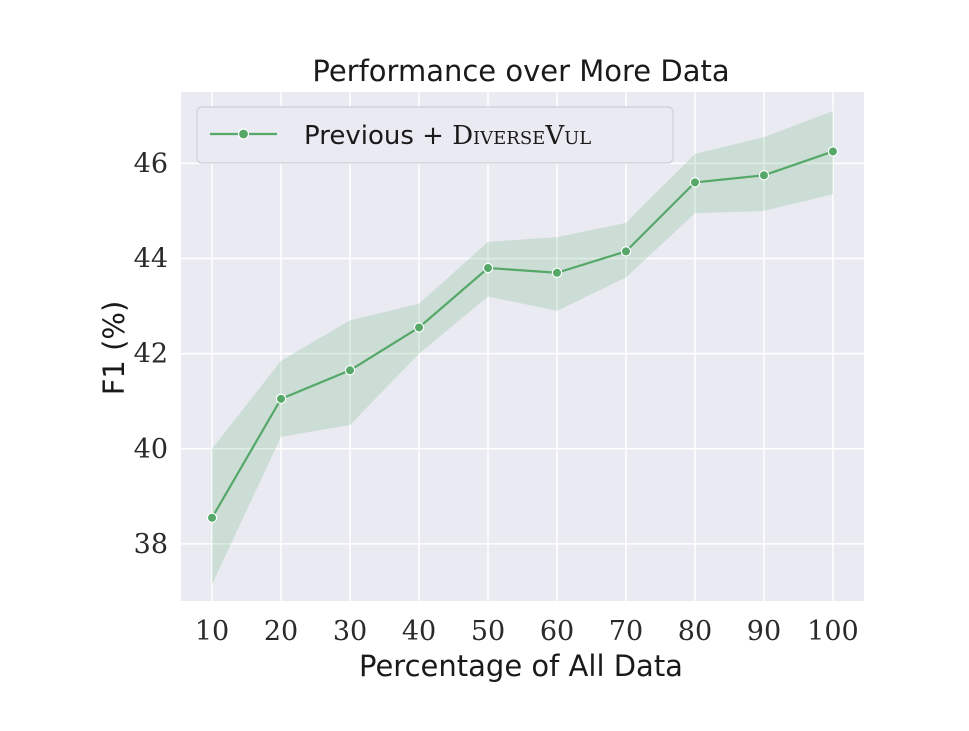 Image resolution: width=969 pixels, height=731 pixels. Describe the element at coordinates (281, 631) in the screenshot. I see `x-tick-label: 20` at that location.